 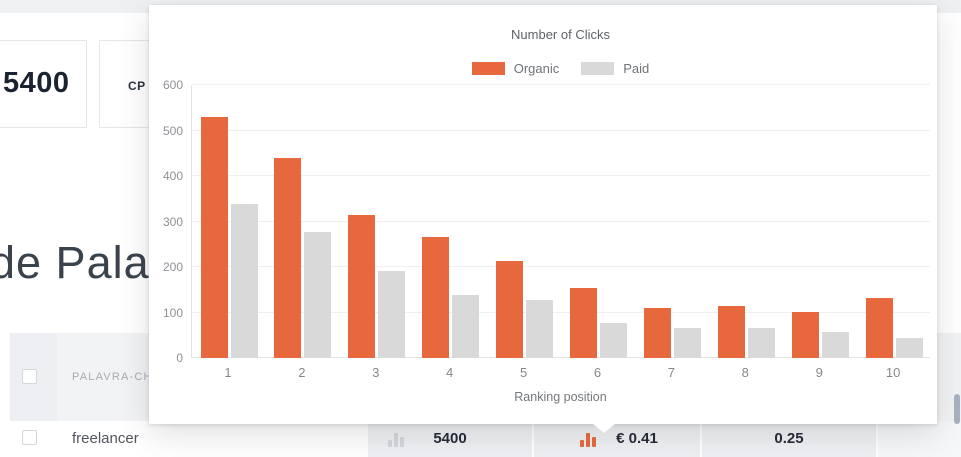 I want to click on x-axis-line, so click(x=561, y=357).